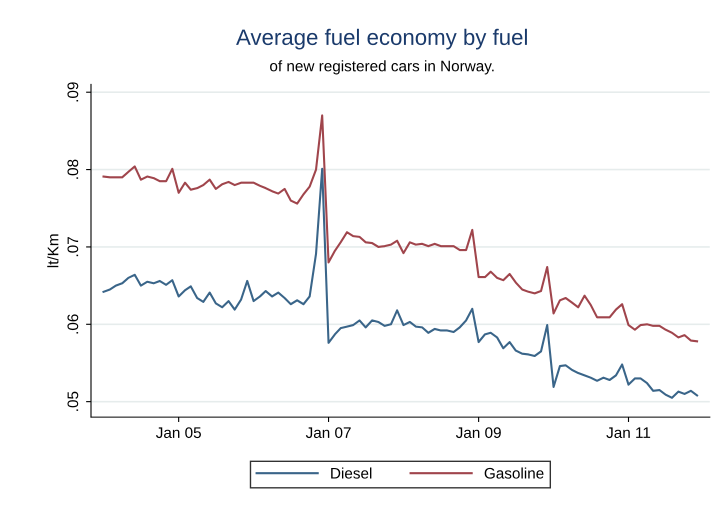 This screenshot has width=728, height=528. Describe the element at coordinates (72, 246) in the screenshot. I see `y-tick-label: .07` at that location.